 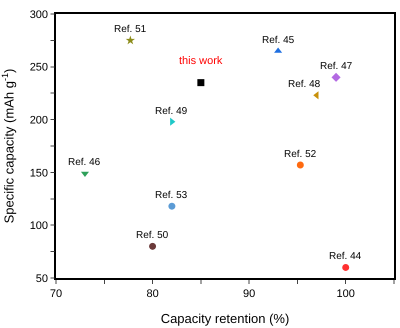 What do you see at coordinates (152, 294) in the screenshot?
I see `x-tick-label: 80` at bounding box center [152, 294].